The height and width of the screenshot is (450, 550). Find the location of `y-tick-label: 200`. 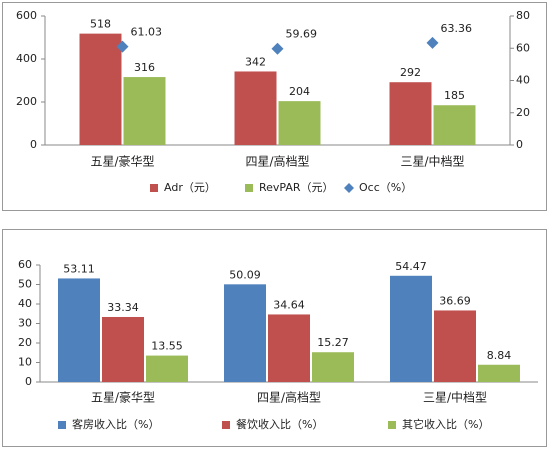

y-tick-label: 200 is located at coordinates (26, 101).